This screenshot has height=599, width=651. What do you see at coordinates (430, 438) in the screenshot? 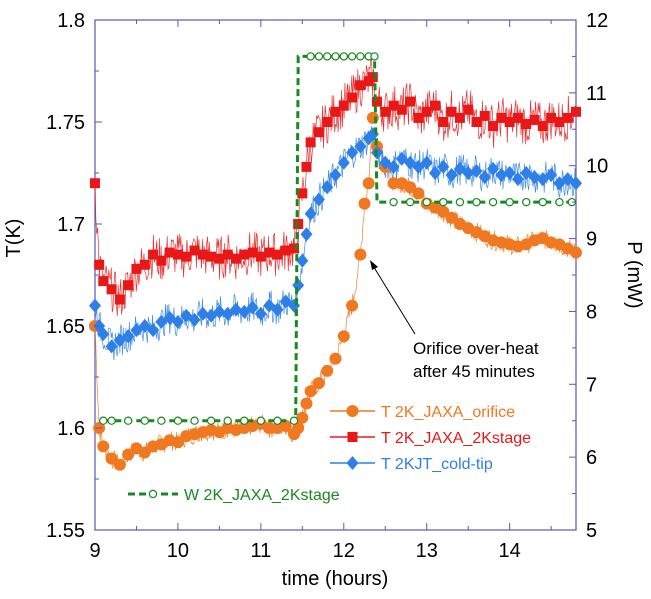
I see `legend-entry: T 2K_JAXA_2Kstage` at bounding box center [430, 438].